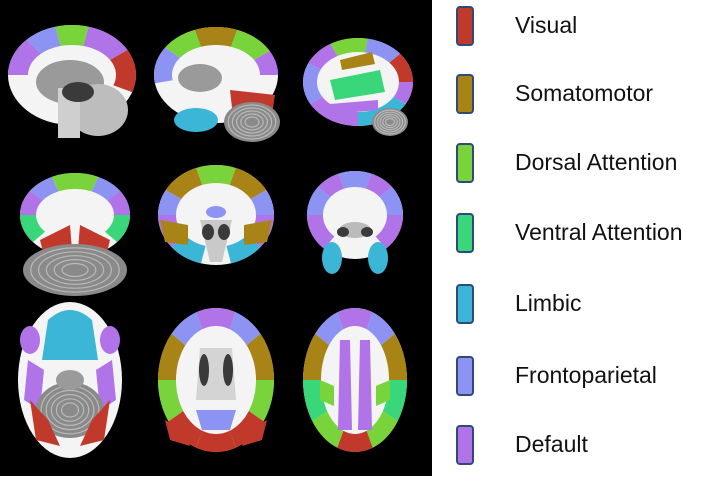 This screenshot has height=479, width=709. I want to click on legend-item-visual: Visual, so click(580, 30).